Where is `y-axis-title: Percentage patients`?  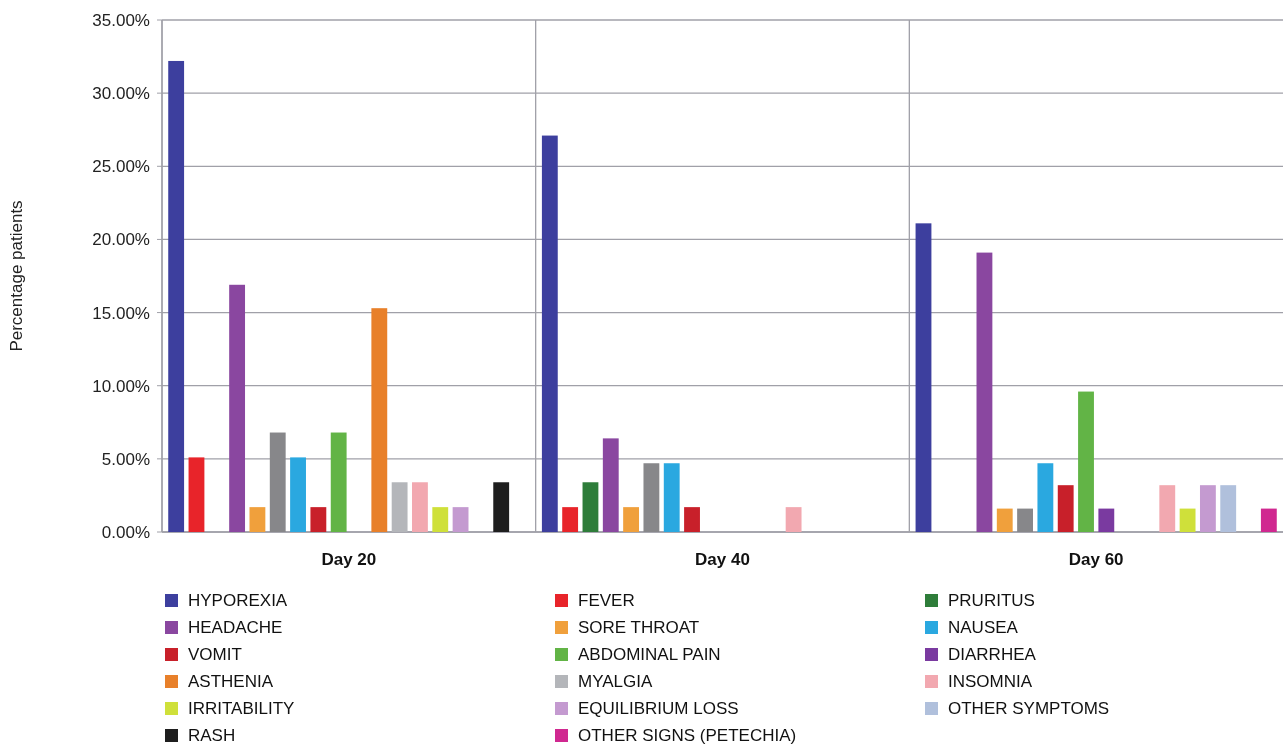 y-axis-title: Percentage patients is located at coordinates (16, 276).